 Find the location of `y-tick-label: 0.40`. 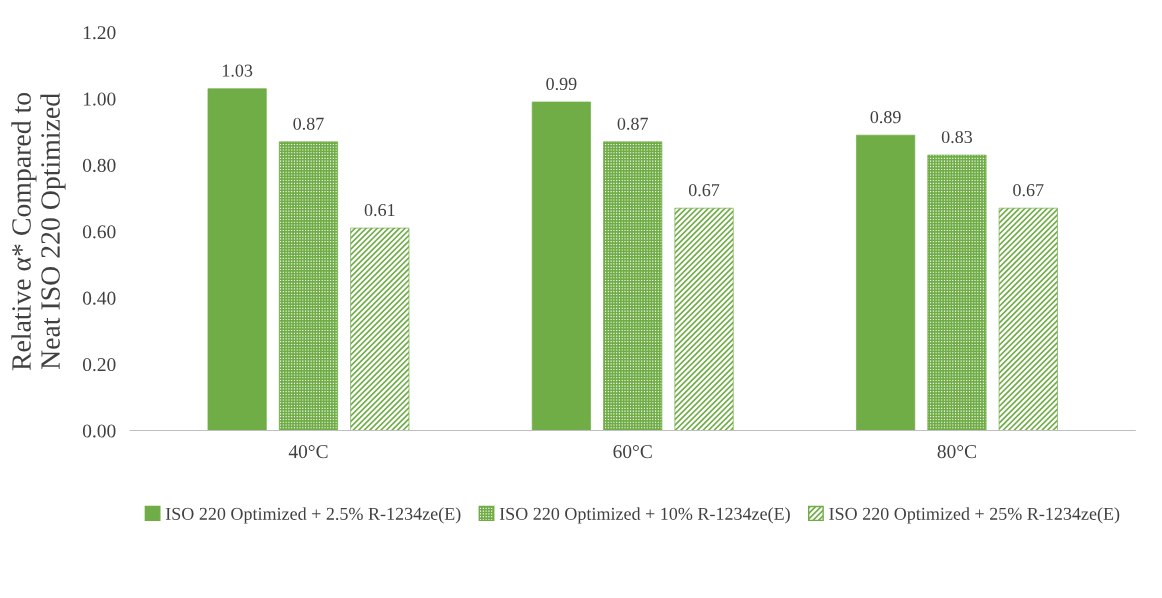

y-tick-label: 0.40 is located at coordinates (99, 298).